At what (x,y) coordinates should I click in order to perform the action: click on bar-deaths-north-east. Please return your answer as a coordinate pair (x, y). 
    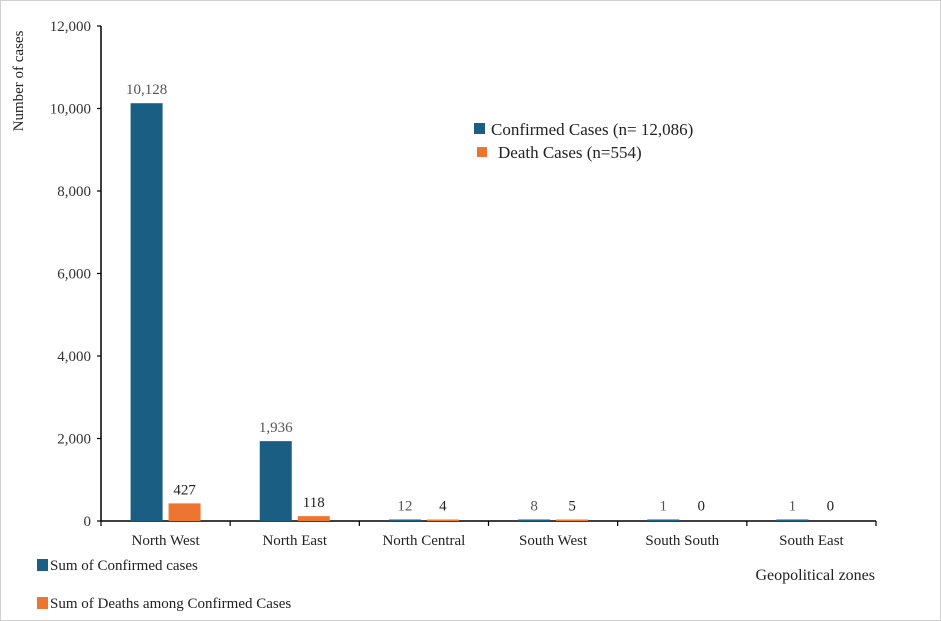
    Looking at the image, I should click on (313, 518).